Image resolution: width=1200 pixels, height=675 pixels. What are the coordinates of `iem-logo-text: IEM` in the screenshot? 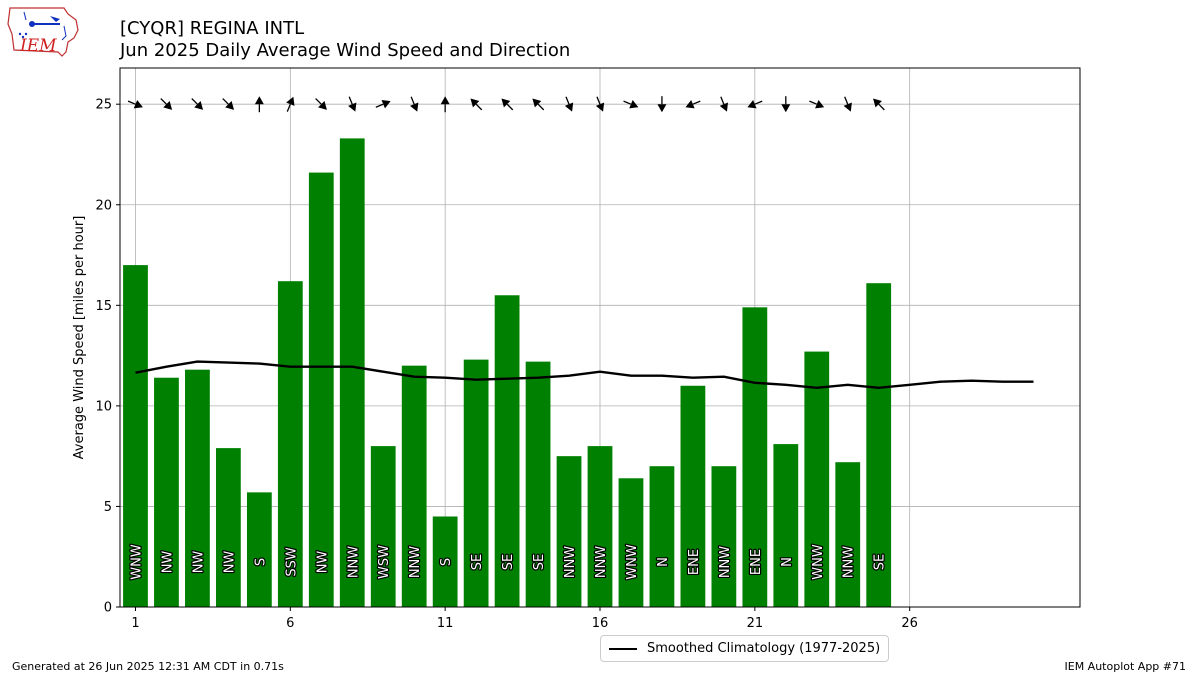 It's located at (38, 46).